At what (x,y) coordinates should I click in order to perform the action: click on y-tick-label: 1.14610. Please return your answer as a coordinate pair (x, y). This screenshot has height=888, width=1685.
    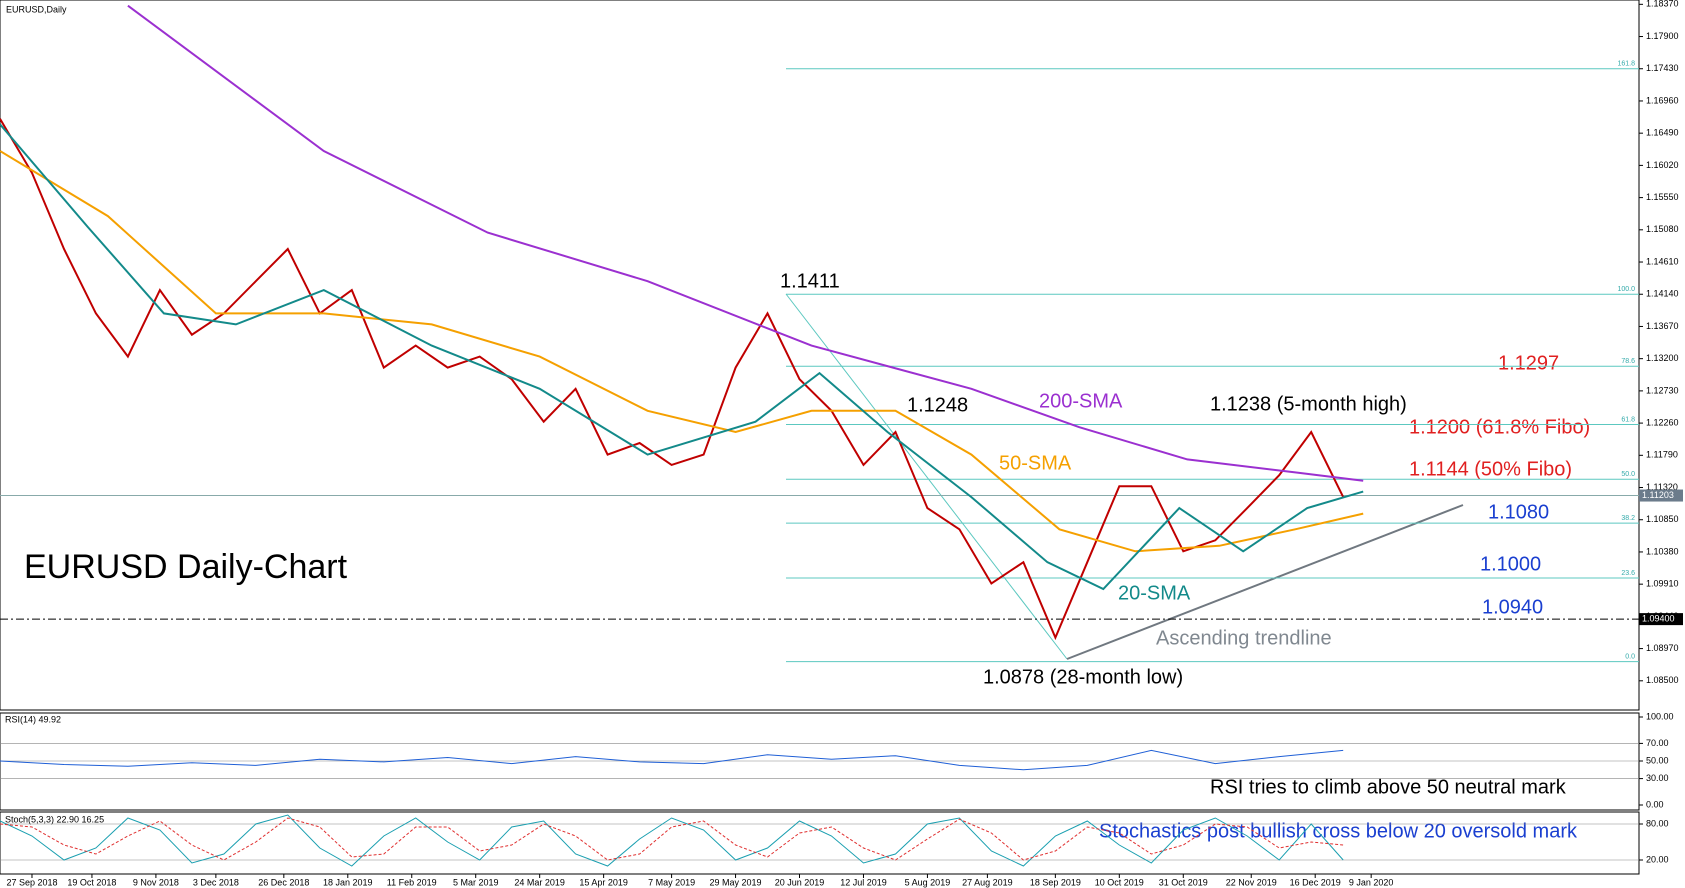
    Looking at the image, I should click on (1662, 261).